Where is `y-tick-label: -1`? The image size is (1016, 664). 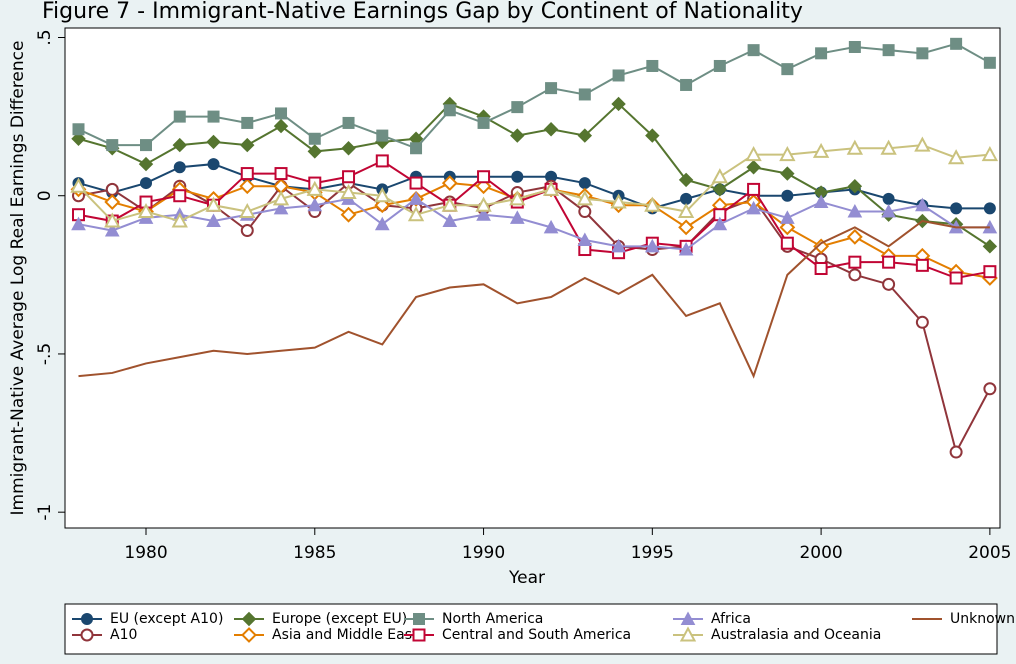
y-tick-label: -1 is located at coordinates (45, 512).